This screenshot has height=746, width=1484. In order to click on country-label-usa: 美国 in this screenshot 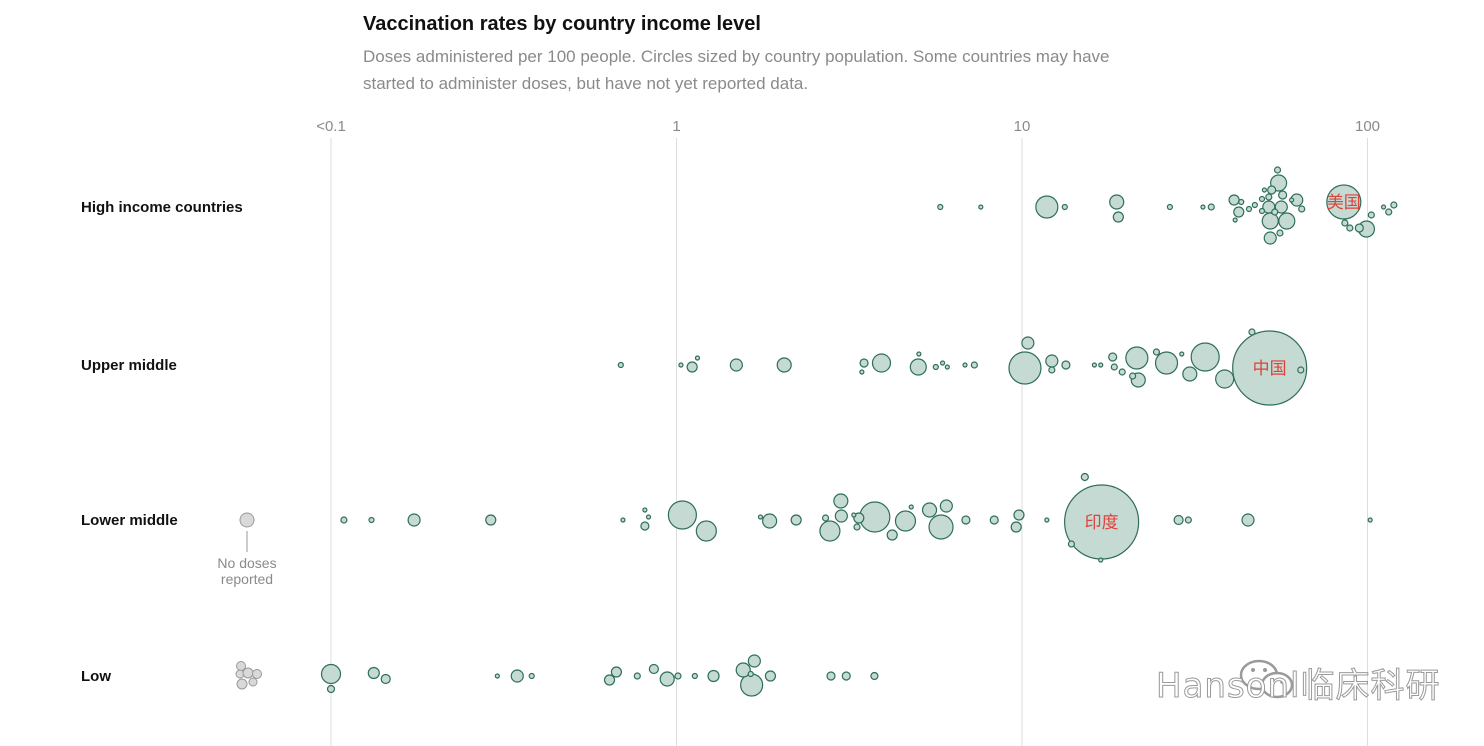, I will do `click(1344, 203)`.